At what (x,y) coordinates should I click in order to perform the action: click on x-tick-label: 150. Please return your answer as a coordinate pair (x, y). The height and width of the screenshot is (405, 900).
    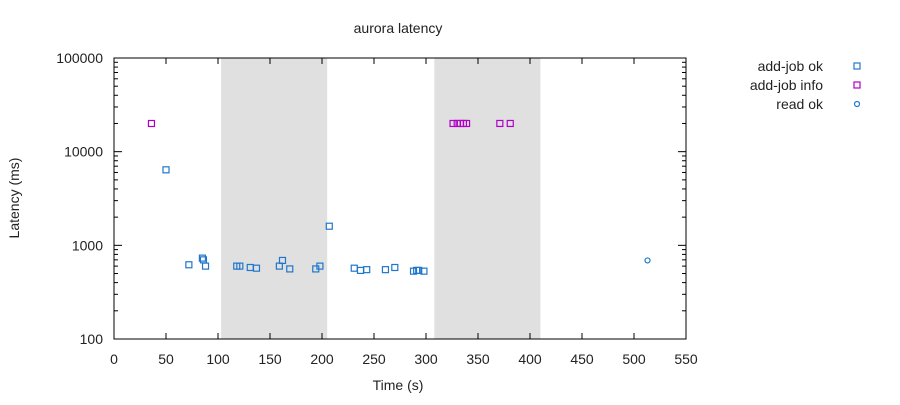
    Looking at the image, I should click on (270, 359).